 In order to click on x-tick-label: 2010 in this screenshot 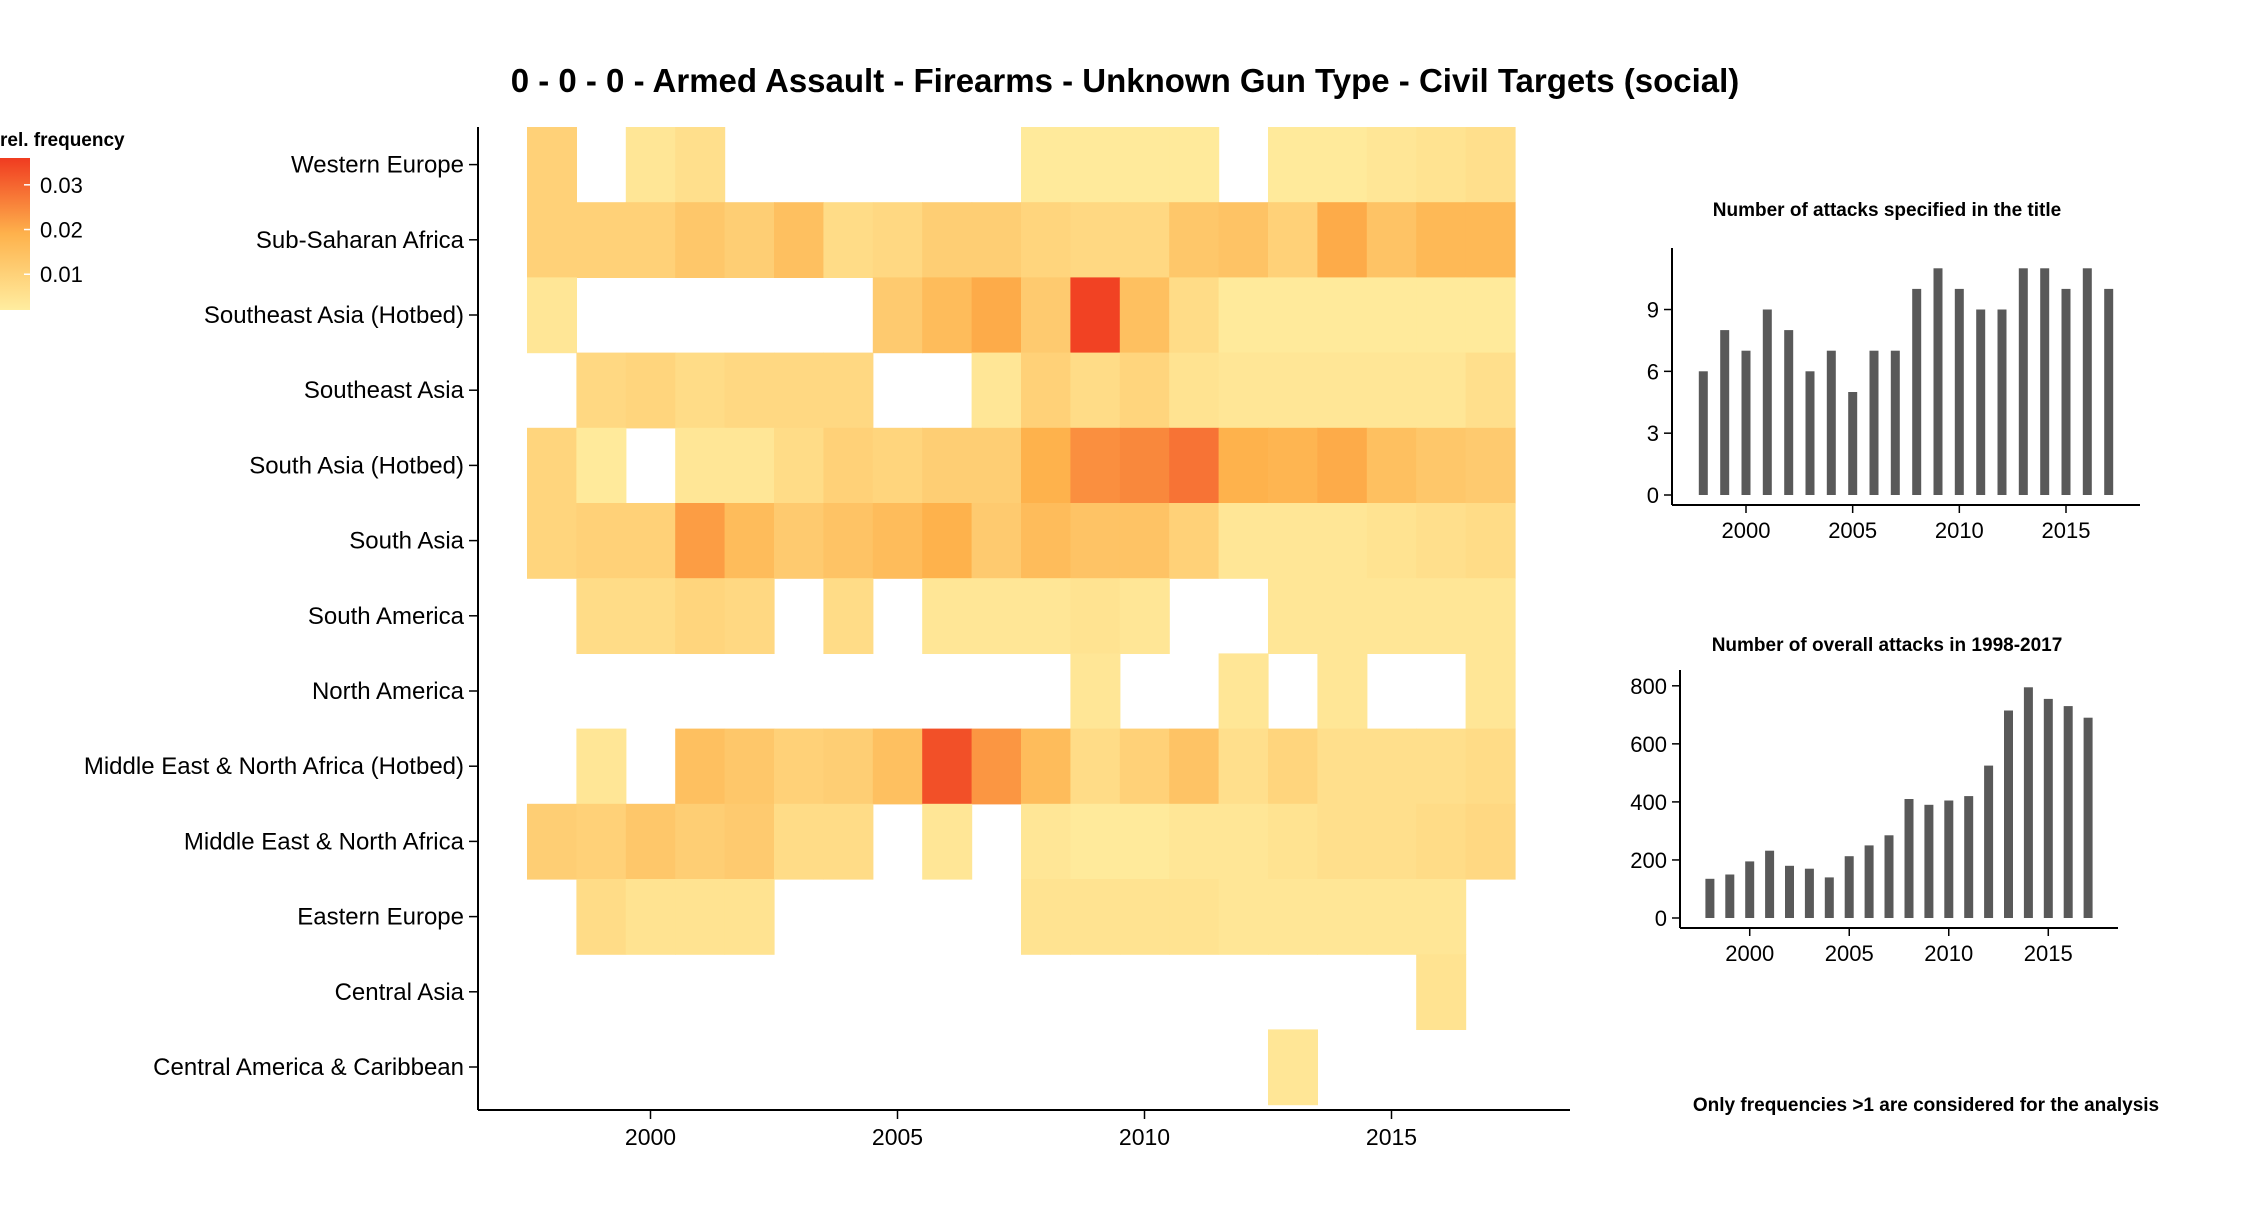, I will do `click(1144, 1137)`.